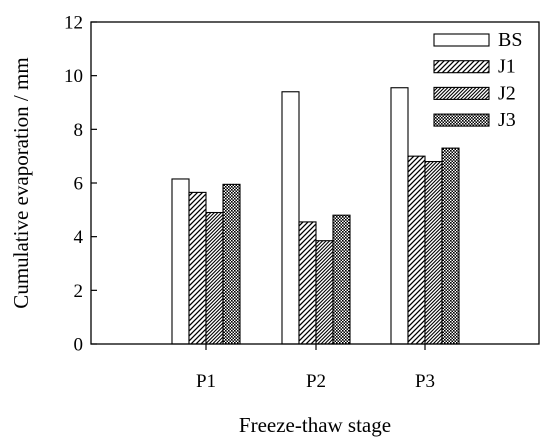  Describe the element at coordinates (461, 120) in the screenshot. I see `legend-swatch-j3` at that location.